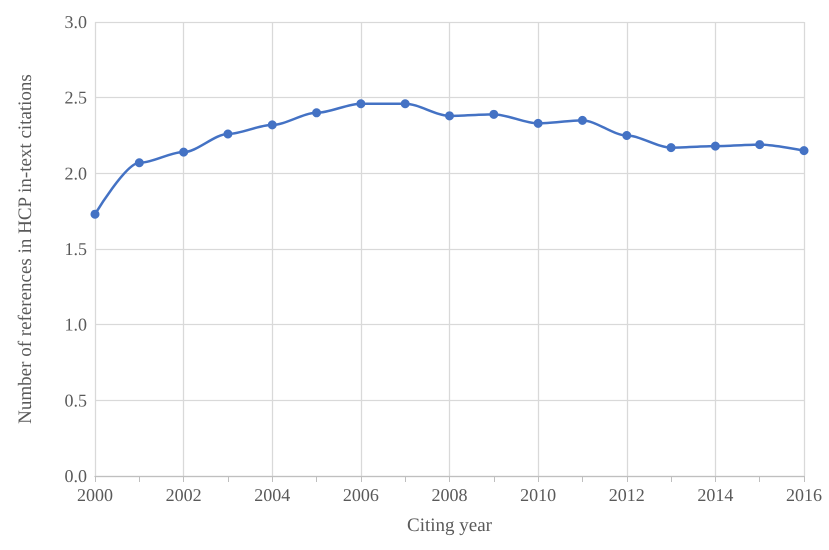 Image resolution: width=829 pixels, height=550 pixels. What do you see at coordinates (25, 249) in the screenshot?
I see `y-axis-title: Number of references in HCP in-text citations` at bounding box center [25, 249].